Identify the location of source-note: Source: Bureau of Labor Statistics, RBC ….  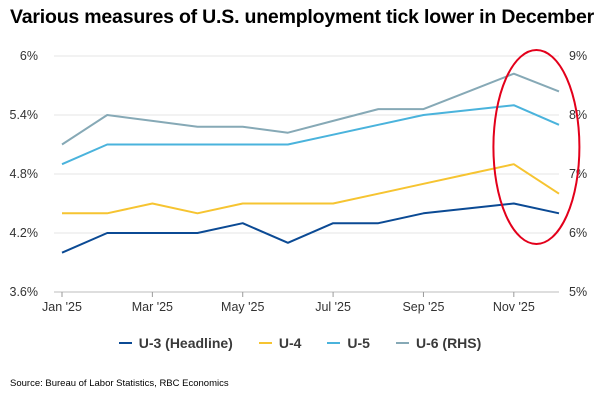
(119, 383).